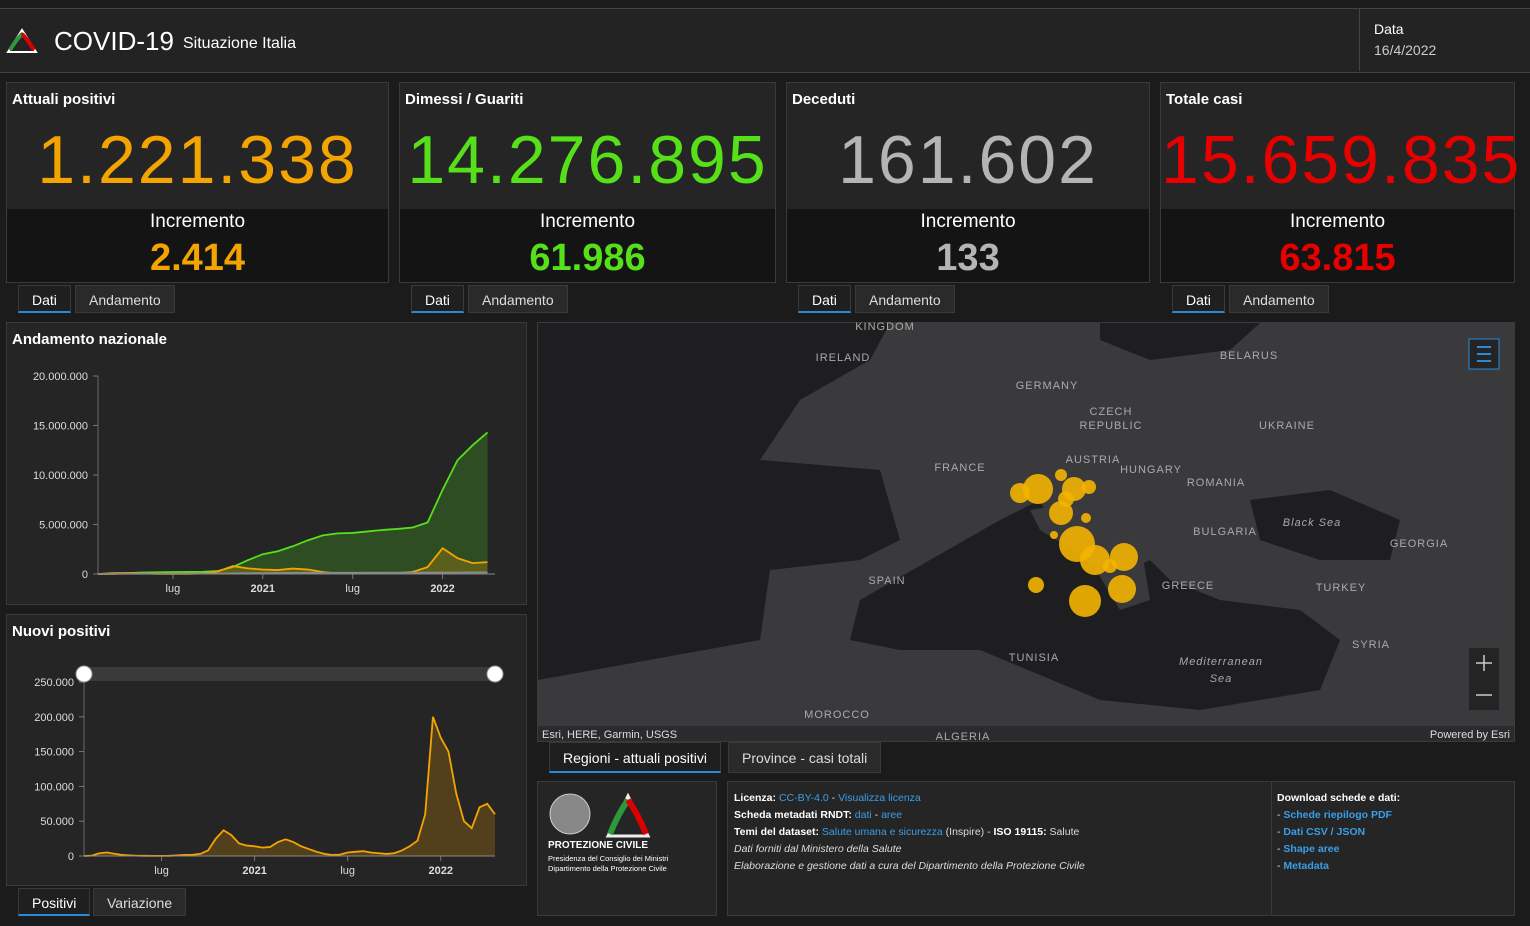 The width and height of the screenshot is (1530, 926). What do you see at coordinates (1484, 675) in the screenshot?
I see `zoom-icons` at bounding box center [1484, 675].